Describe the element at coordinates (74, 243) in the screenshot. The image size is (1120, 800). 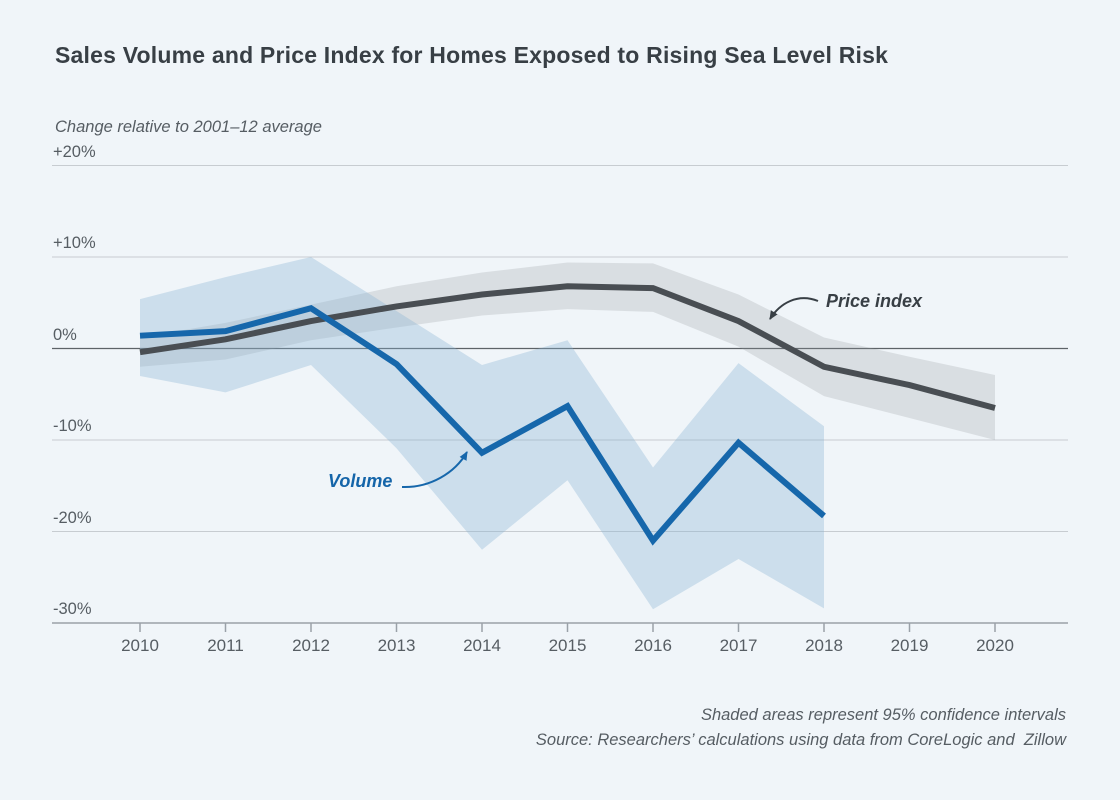
I see `y-tick-label-+10%: +10%` at that location.